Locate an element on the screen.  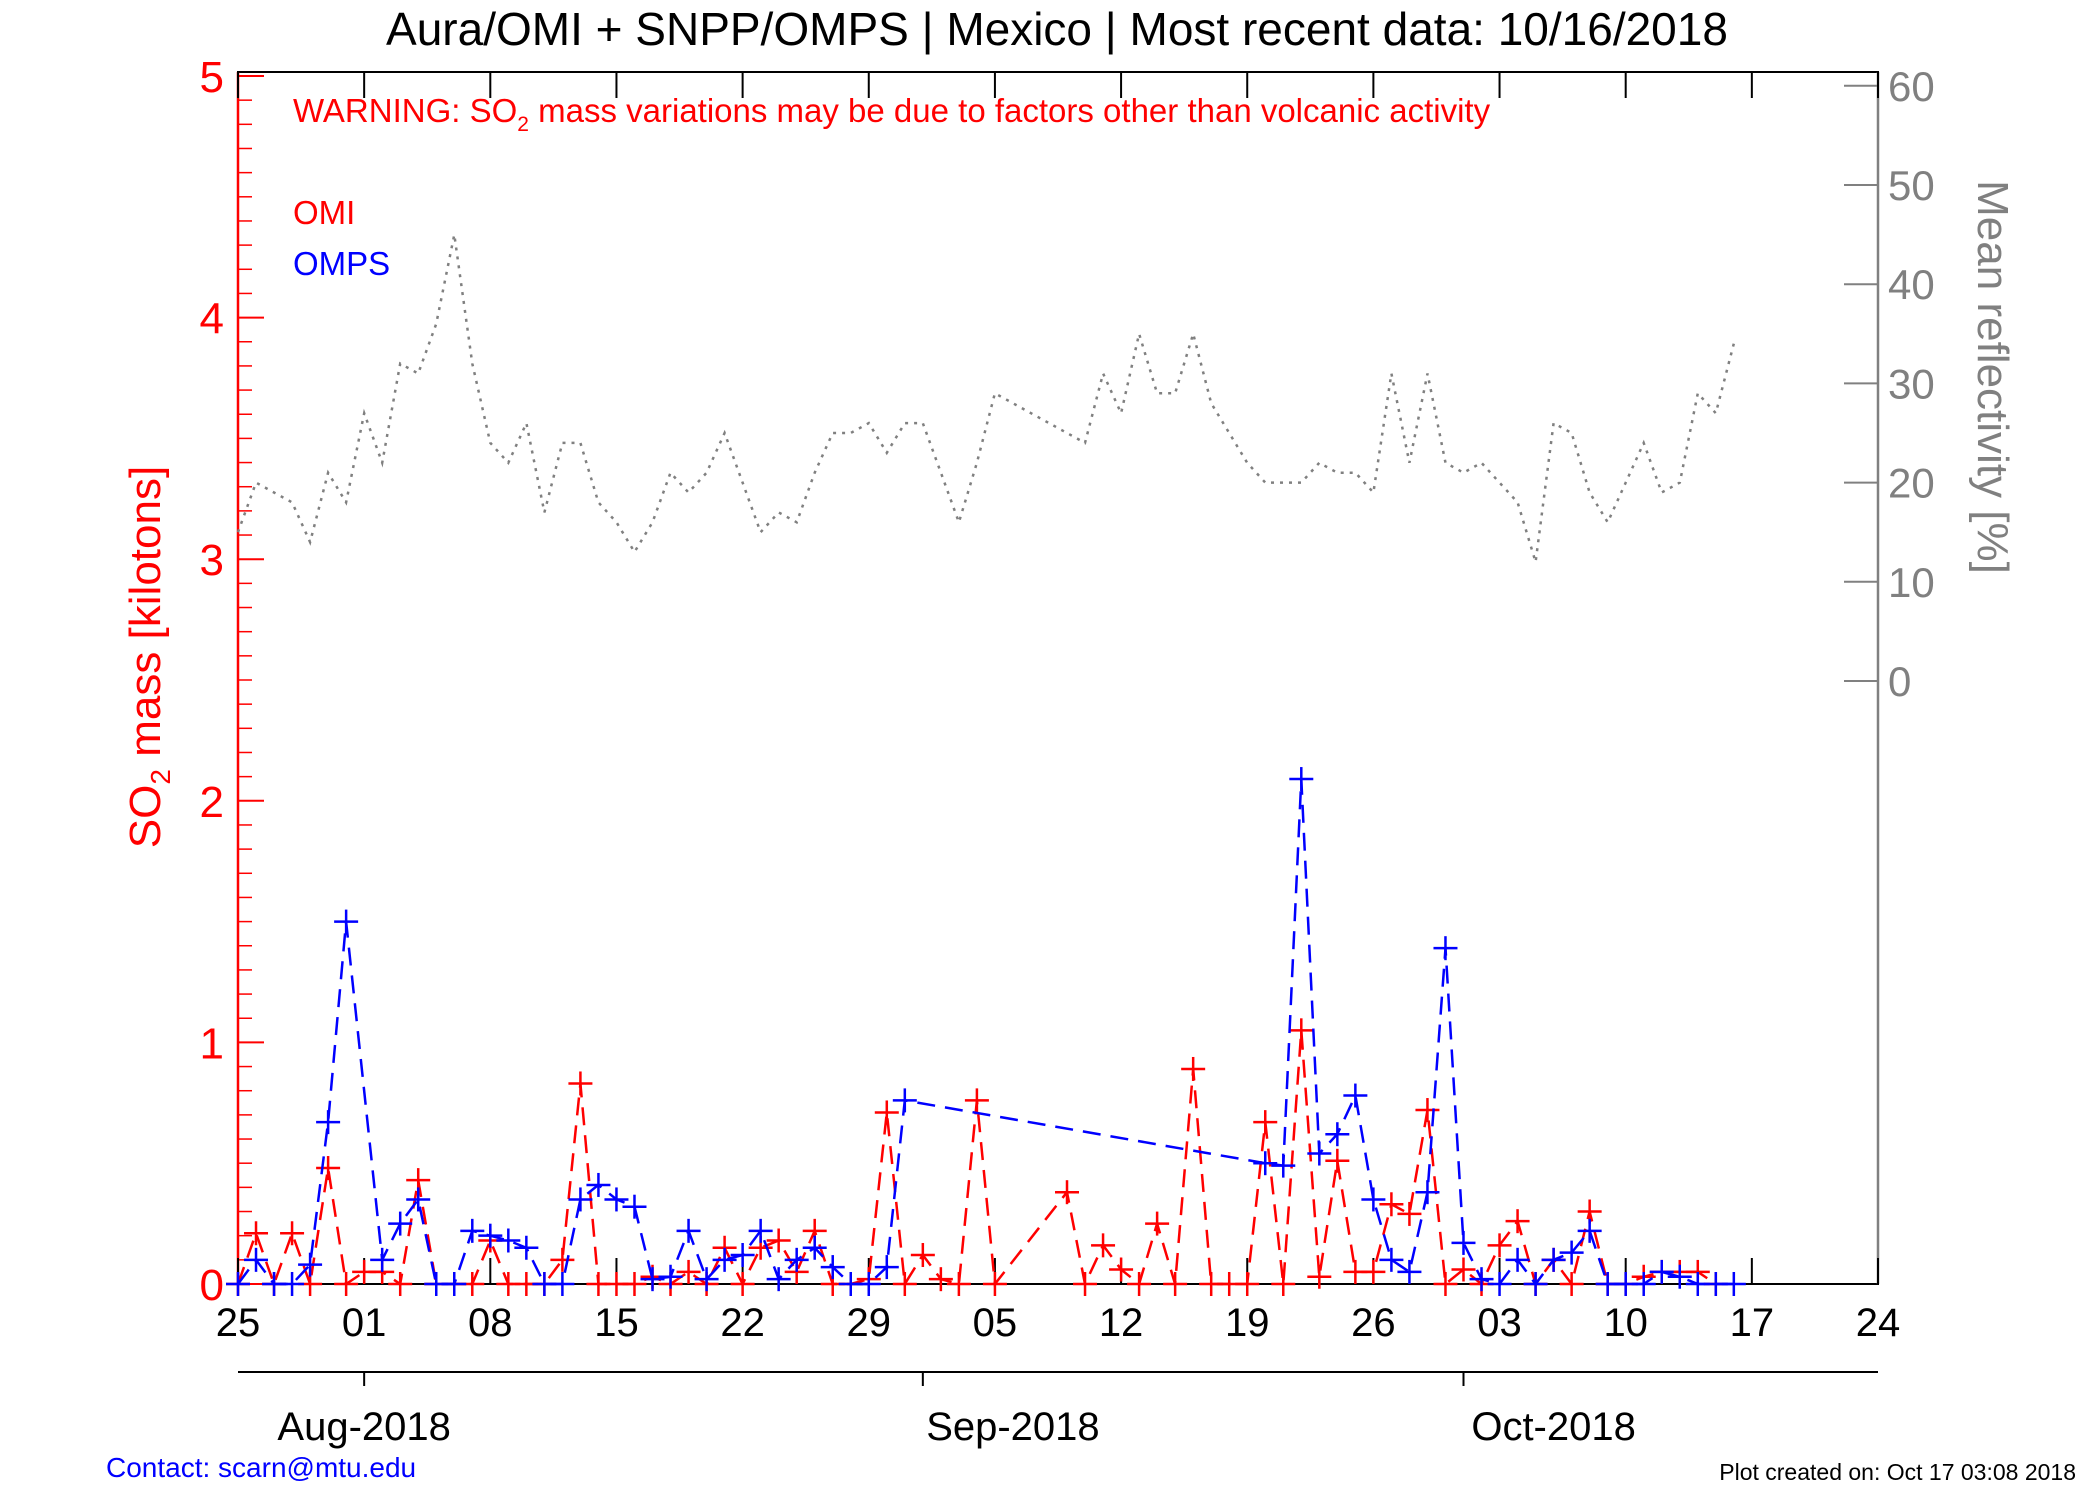
legend-omi: OMI is located at coordinates (324, 212).